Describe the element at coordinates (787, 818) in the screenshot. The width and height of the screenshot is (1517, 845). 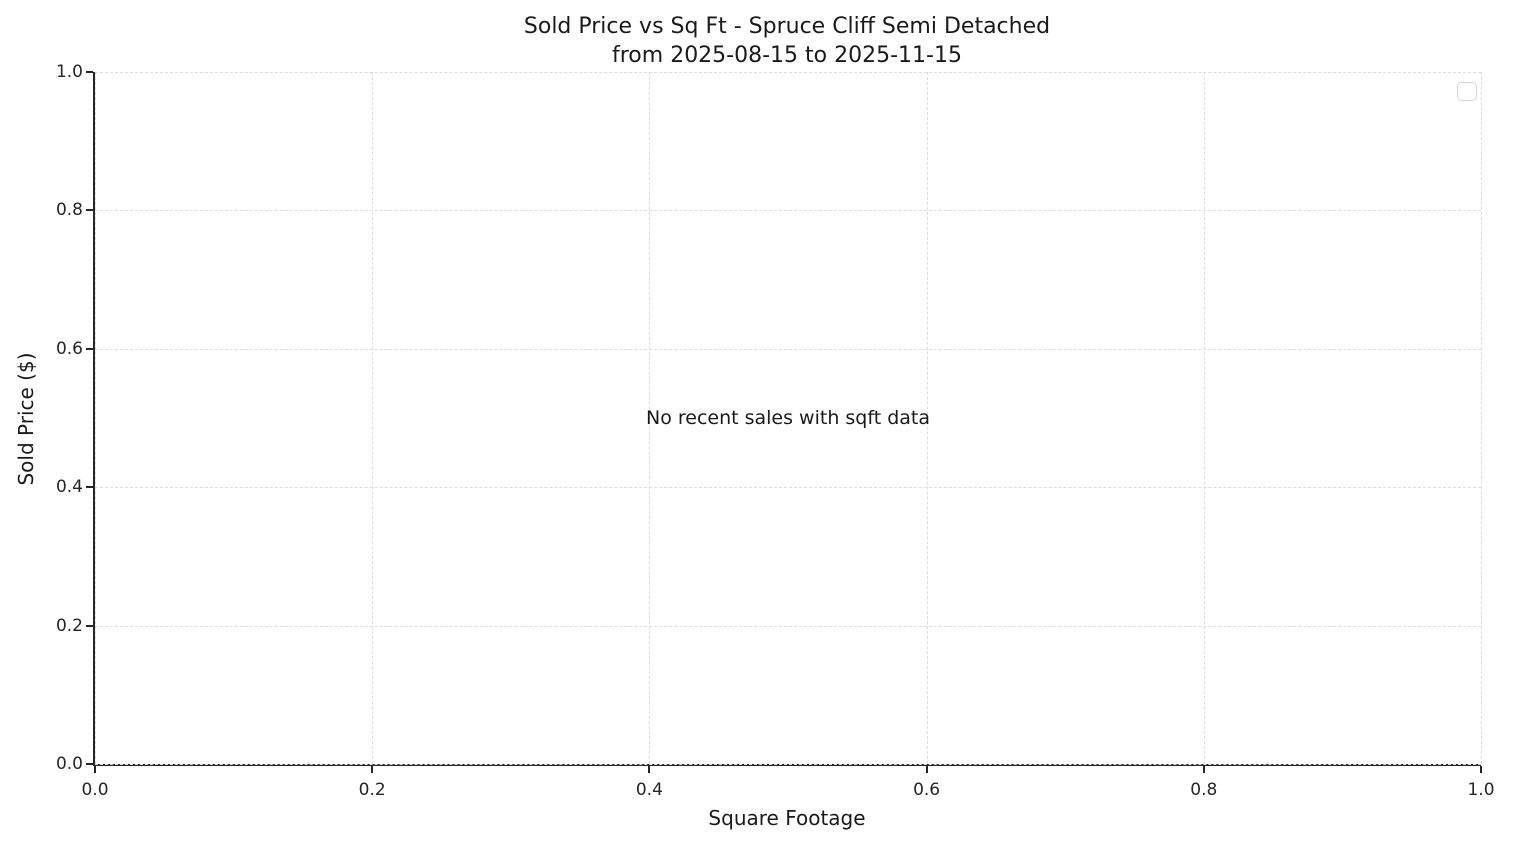
I see `x-axis-label: Square Footage` at that location.